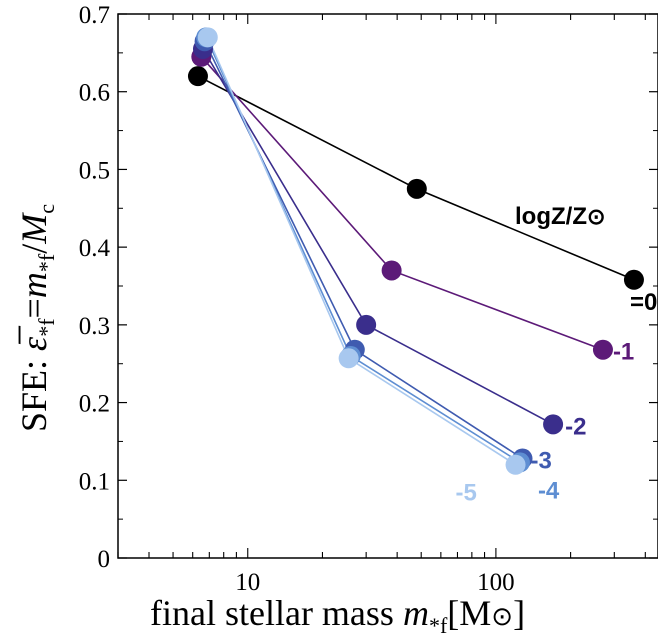  What do you see at coordinates (496, 582) in the screenshot?
I see `x-tick-label: 100` at bounding box center [496, 582].